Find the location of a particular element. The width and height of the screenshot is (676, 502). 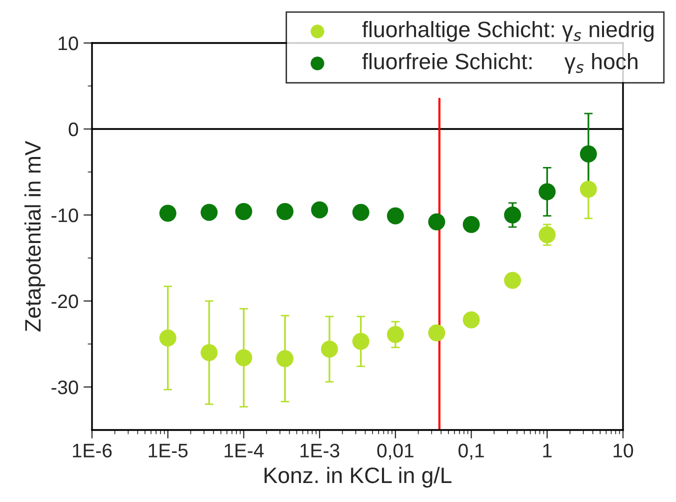

y-tick-label: 10 is located at coordinates (68, 43).